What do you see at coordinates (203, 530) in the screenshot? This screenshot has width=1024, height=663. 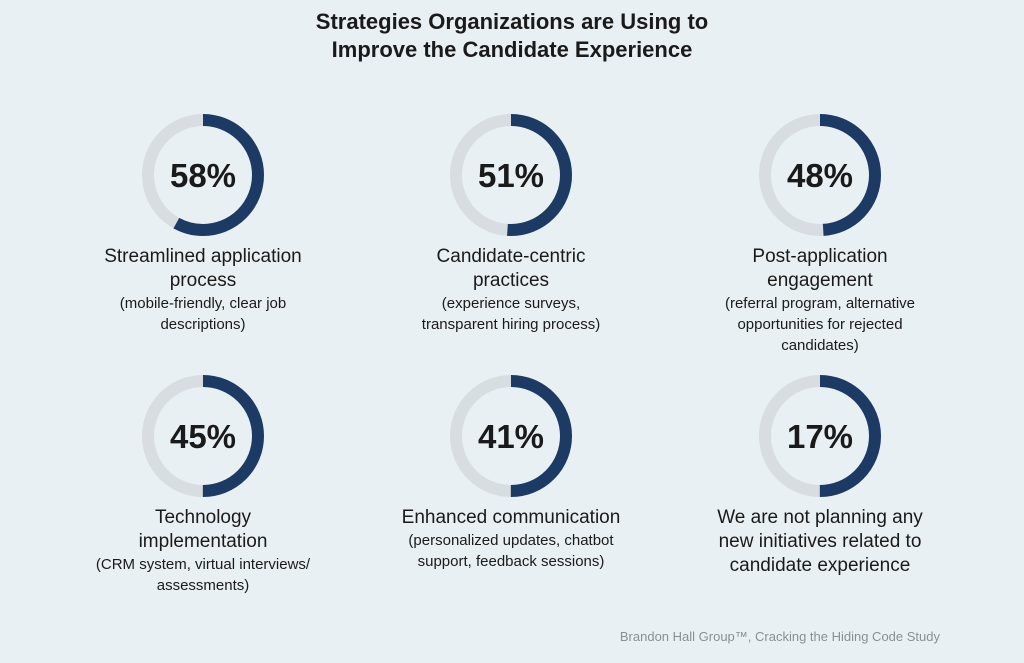 I see `strategy-label: Technology implementation` at bounding box center [203, 530].